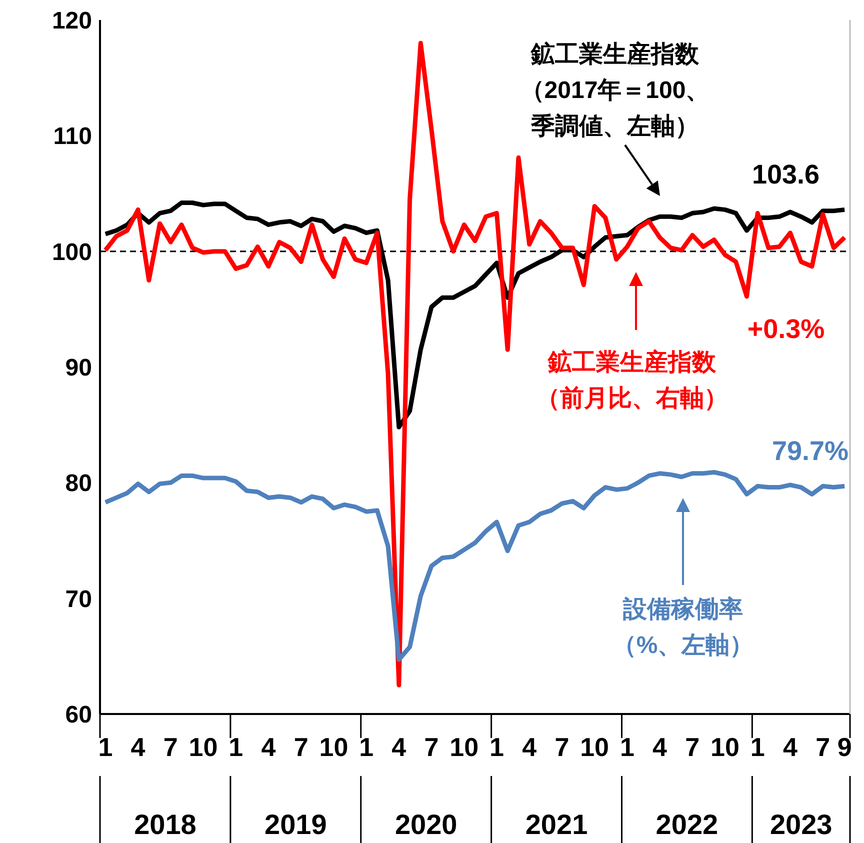 The image size is (864, 843). What do you see at coordinates (72, 136) in the screenshot?
I see `y-tick-label: 110` at bounding box center [72, 136].